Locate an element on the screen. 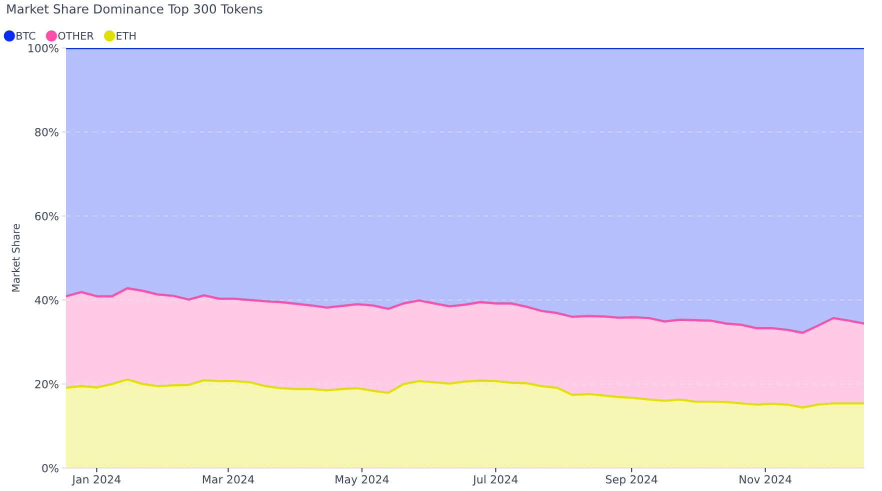 The height and width of the screenshot is (491, 882). y-tick-label: 60% is located at coordinates (46, 216).